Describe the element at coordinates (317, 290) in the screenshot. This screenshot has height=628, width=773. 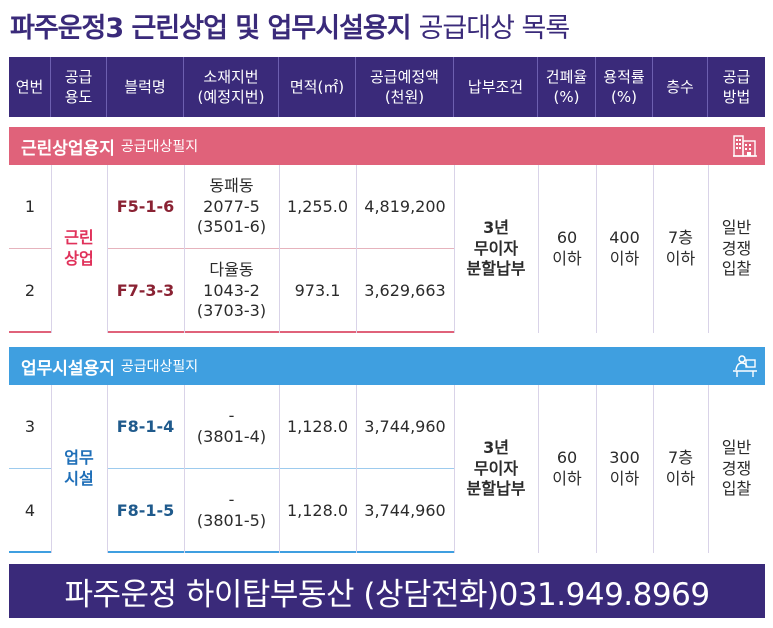
I see `cell-area: 973.1` at that location.